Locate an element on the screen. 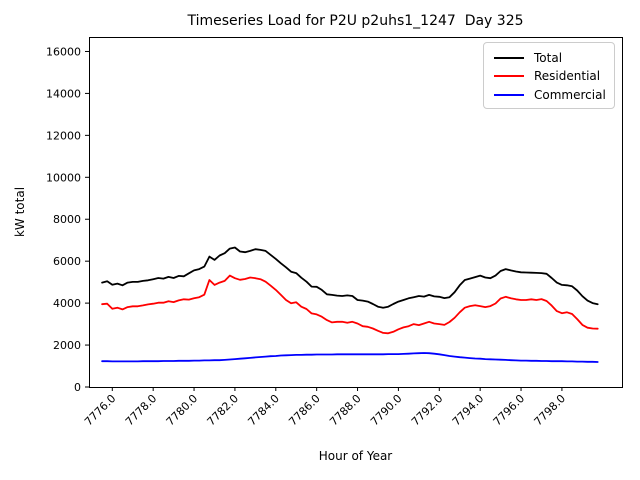  legend-line-total-swatch is located at coordinates (509, 58).